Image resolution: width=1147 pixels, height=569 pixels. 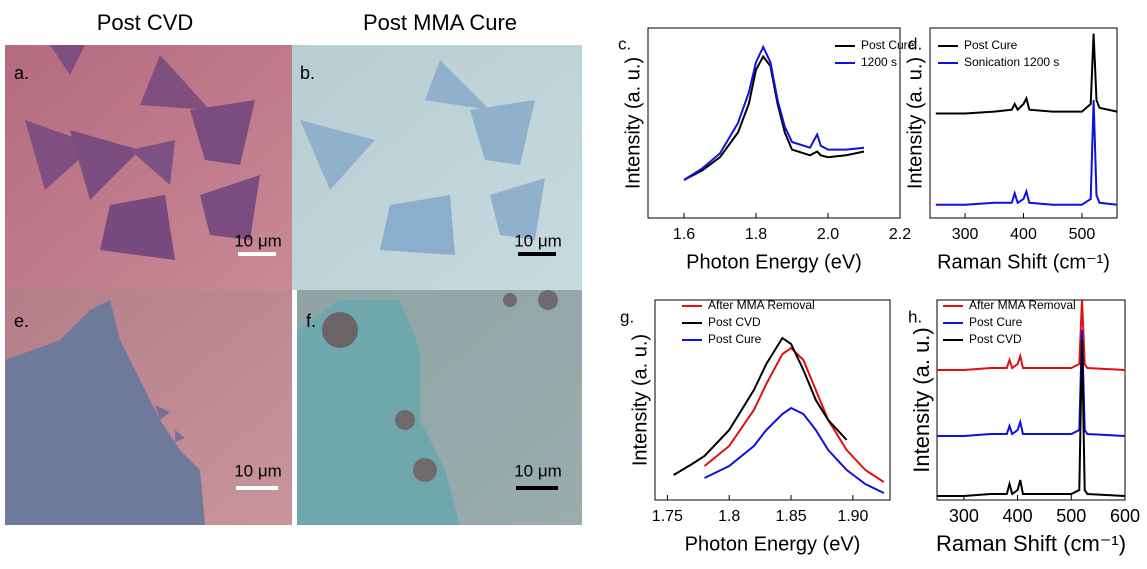 What do you see at coordinates (21, 73) in the screenshot?
I see `panel-label: a.` at bounding box center [21, 73].